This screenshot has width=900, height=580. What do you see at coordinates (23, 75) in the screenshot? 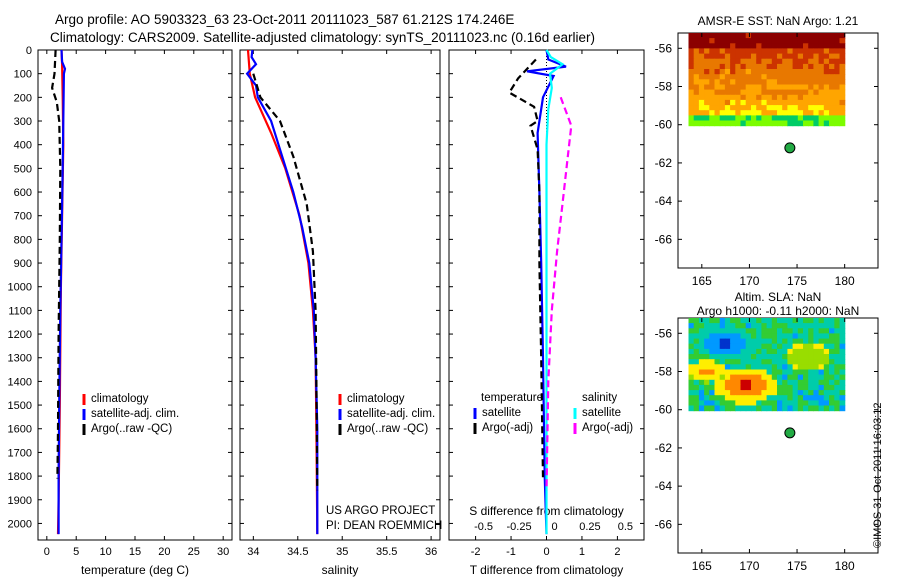
I see `y-tick-label: 100` at bounding box center [23, 75].